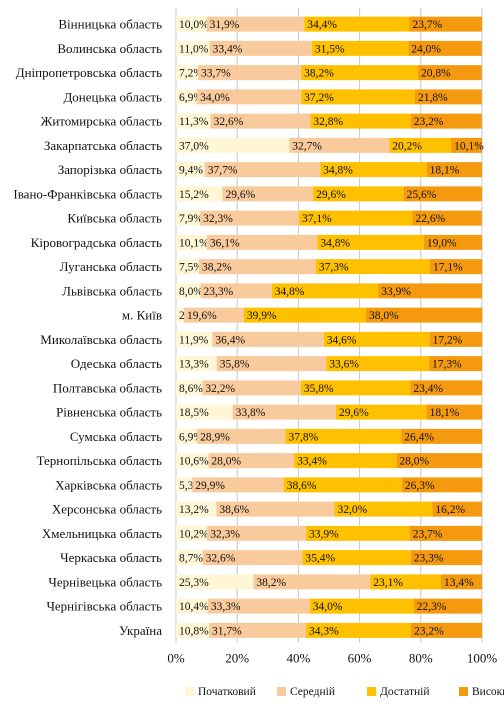 Image resolution: width=504 pixels, height=709 pixels. I want to click on data-label: 33,4%, so click(228, 49).